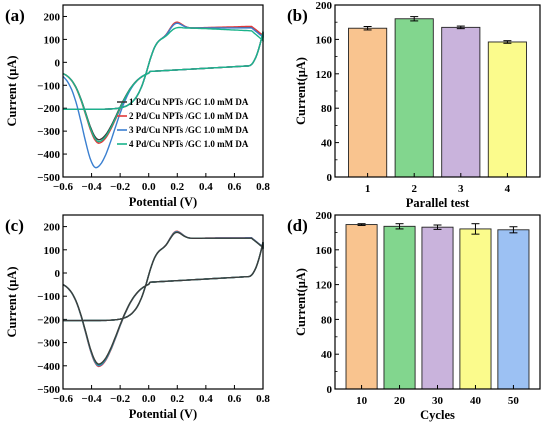  What do you see at coordinates (189, 130) in the screenshot?
I see `legend-entry: 3 Pd/Cu NPTs /GC 1.0 mM DA` at bounding box center [189, 130].